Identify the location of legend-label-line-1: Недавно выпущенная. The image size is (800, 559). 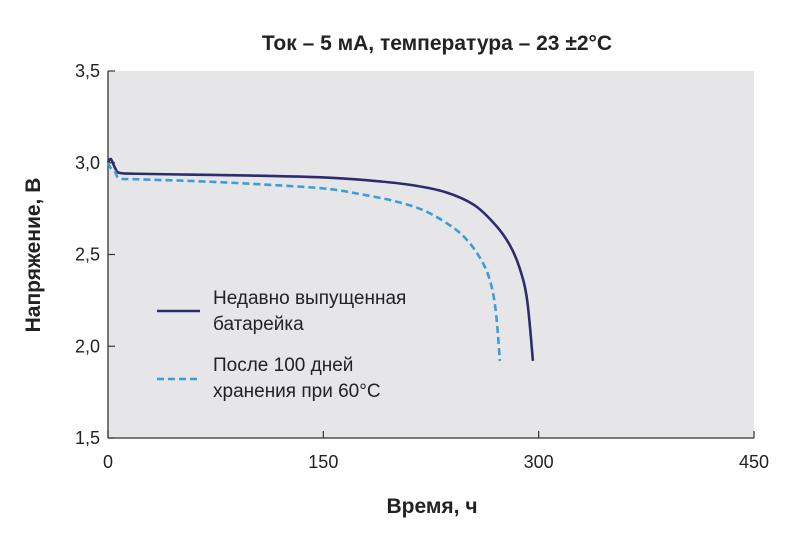
(309, 298).